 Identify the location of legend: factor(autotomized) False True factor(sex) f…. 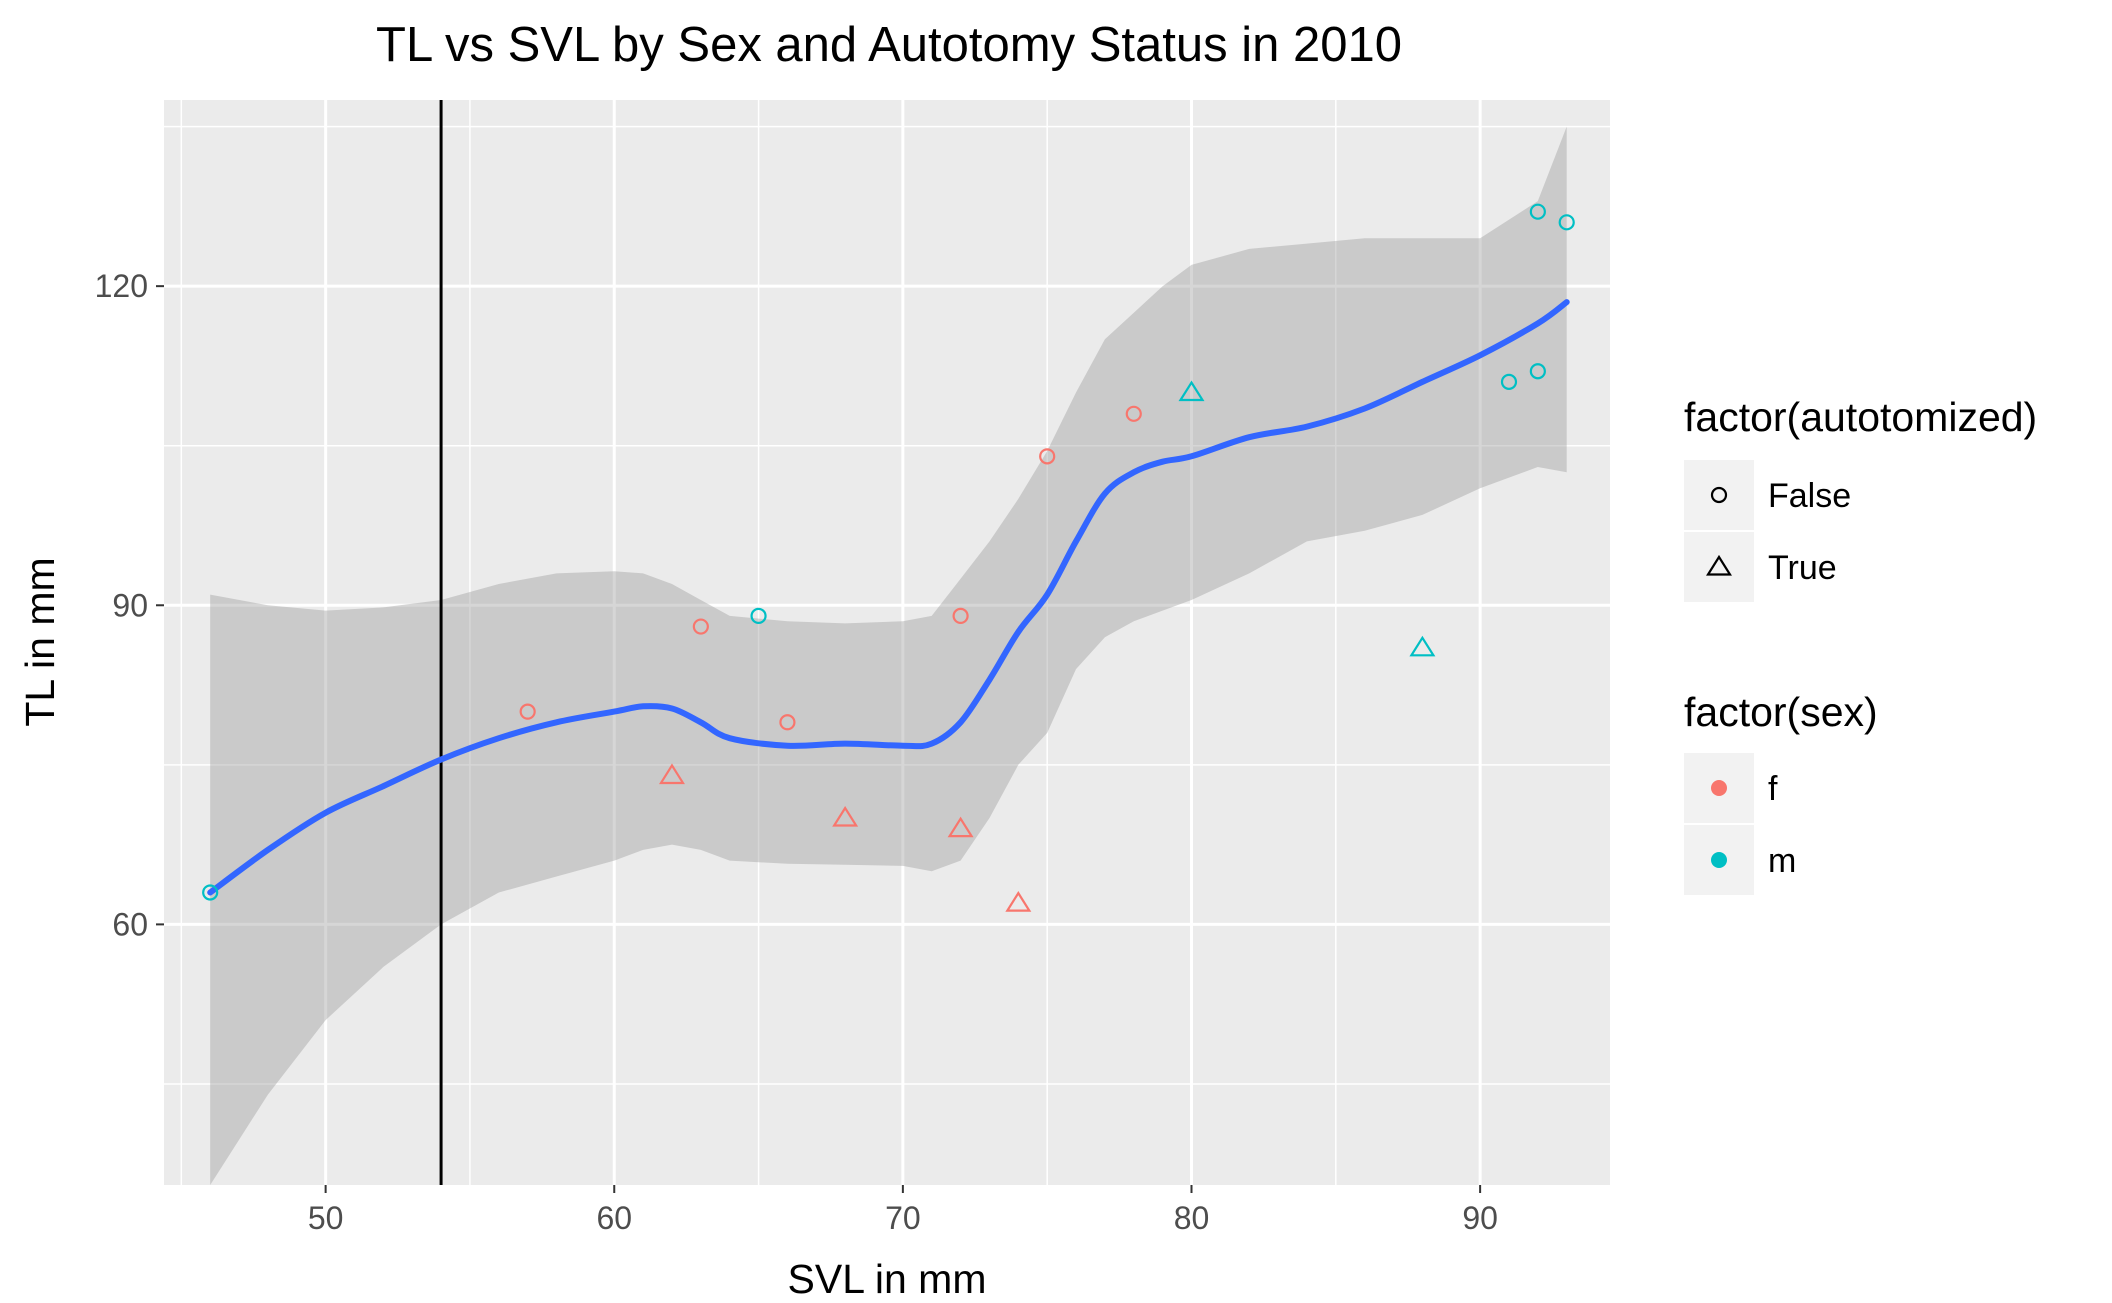
(1860, 644).